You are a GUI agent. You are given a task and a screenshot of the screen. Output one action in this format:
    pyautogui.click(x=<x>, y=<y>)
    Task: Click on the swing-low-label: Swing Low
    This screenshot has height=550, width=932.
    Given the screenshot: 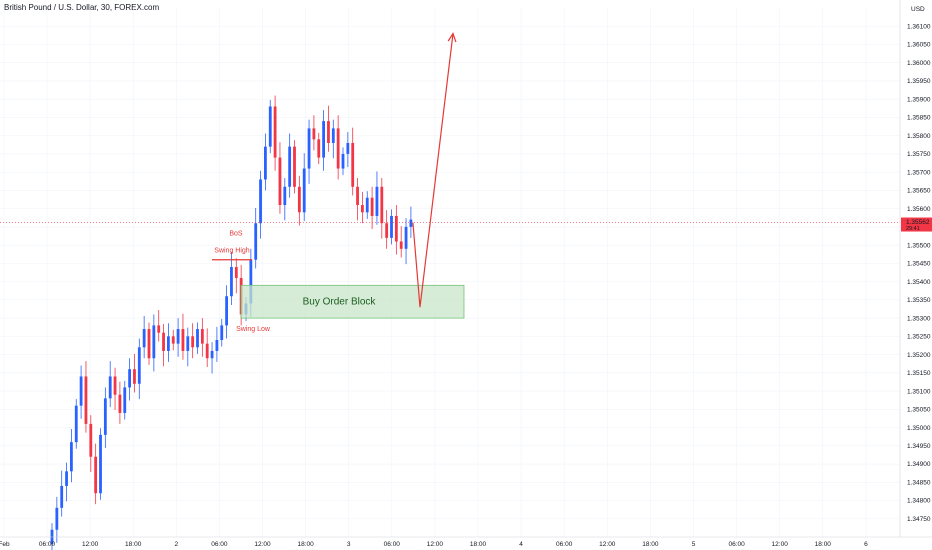 What is the action you would take?
    pyautogui.click(x=253, y=329)
    